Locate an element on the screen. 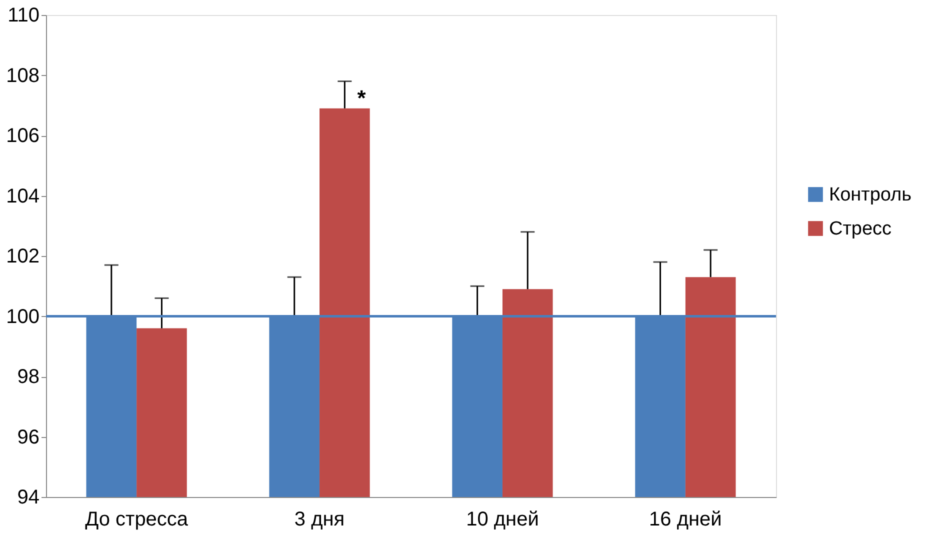  x-tick-label: 10 дней is located at coordinates (502, 519).